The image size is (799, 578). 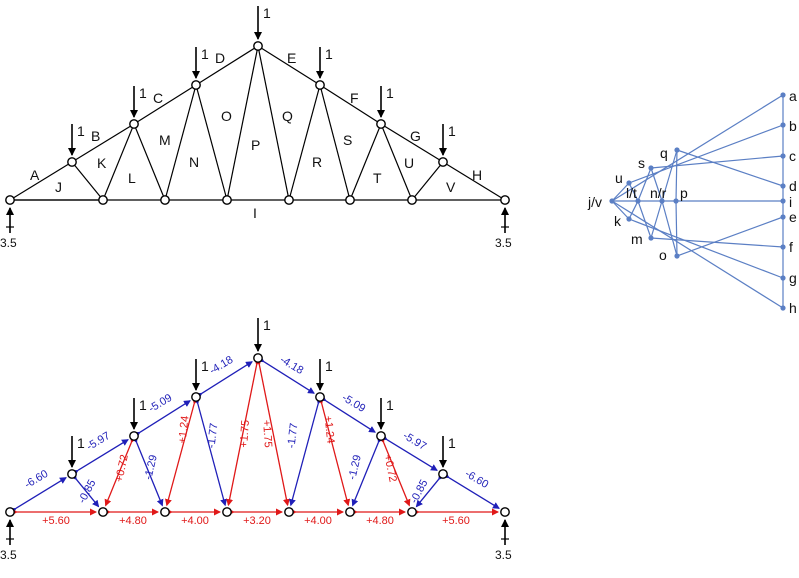 I want to click on fp-ray-e, so click(x=730, y=236).